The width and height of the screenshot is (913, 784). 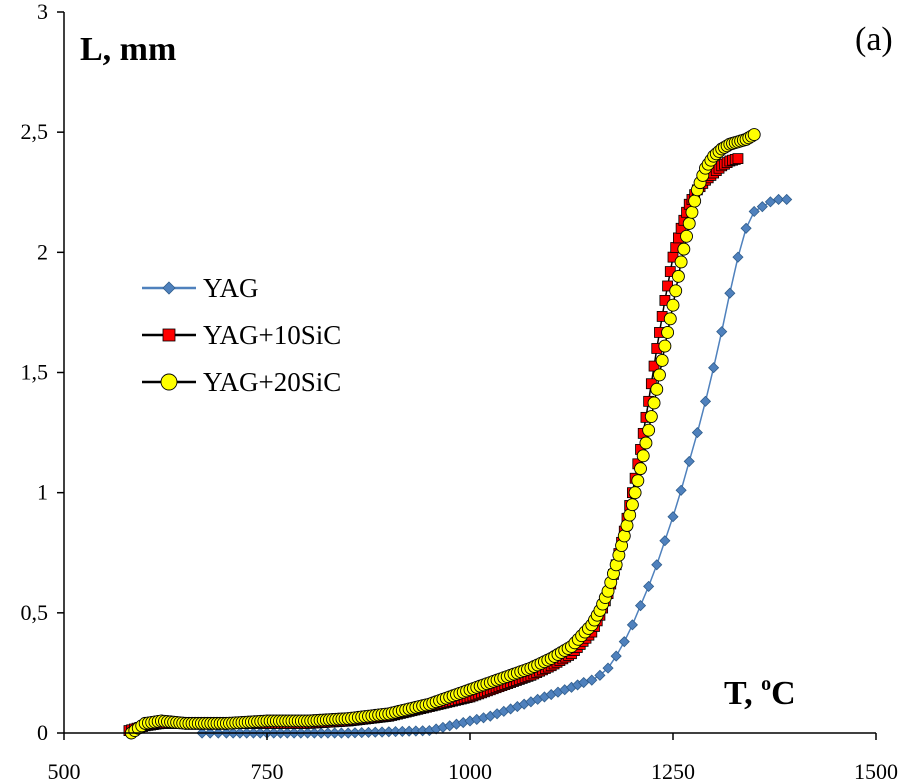 I want to click on y-tick-label: 1,5, so click(x=35, y=372).